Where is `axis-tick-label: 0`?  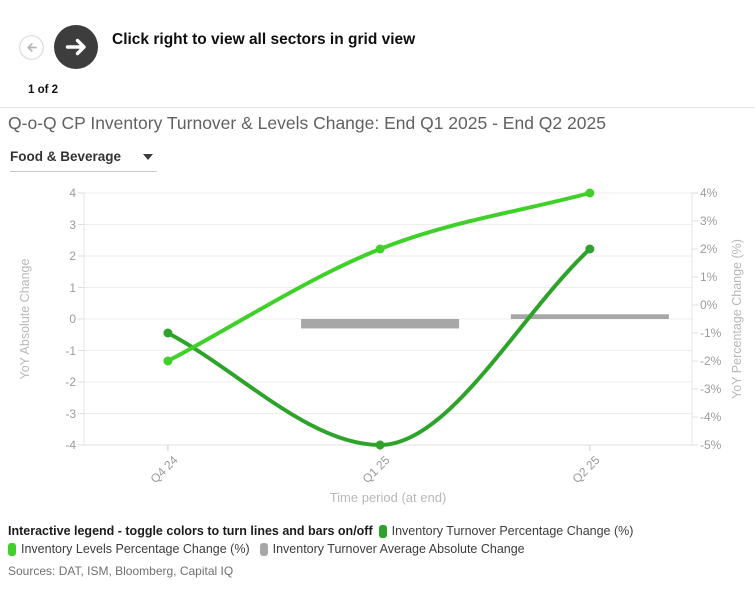 axis-tick-label: 0 is located at coordinates (72, 319).